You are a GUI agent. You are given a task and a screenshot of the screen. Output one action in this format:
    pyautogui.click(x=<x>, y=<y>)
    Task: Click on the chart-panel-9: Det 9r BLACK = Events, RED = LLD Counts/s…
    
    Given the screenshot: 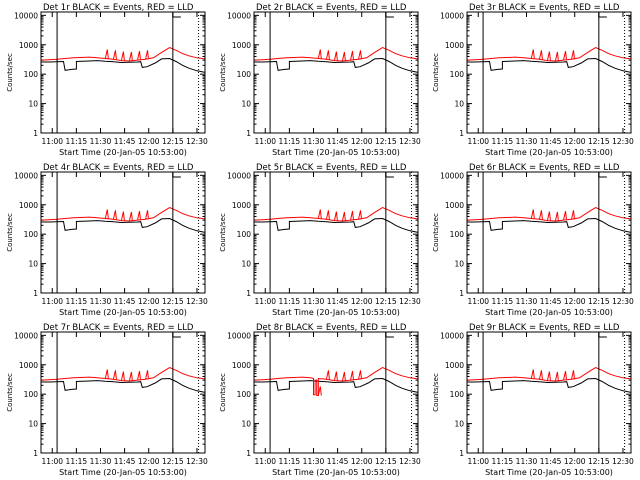 What is the action you would take?
    pyautogui.click(x=533, y=400)
    